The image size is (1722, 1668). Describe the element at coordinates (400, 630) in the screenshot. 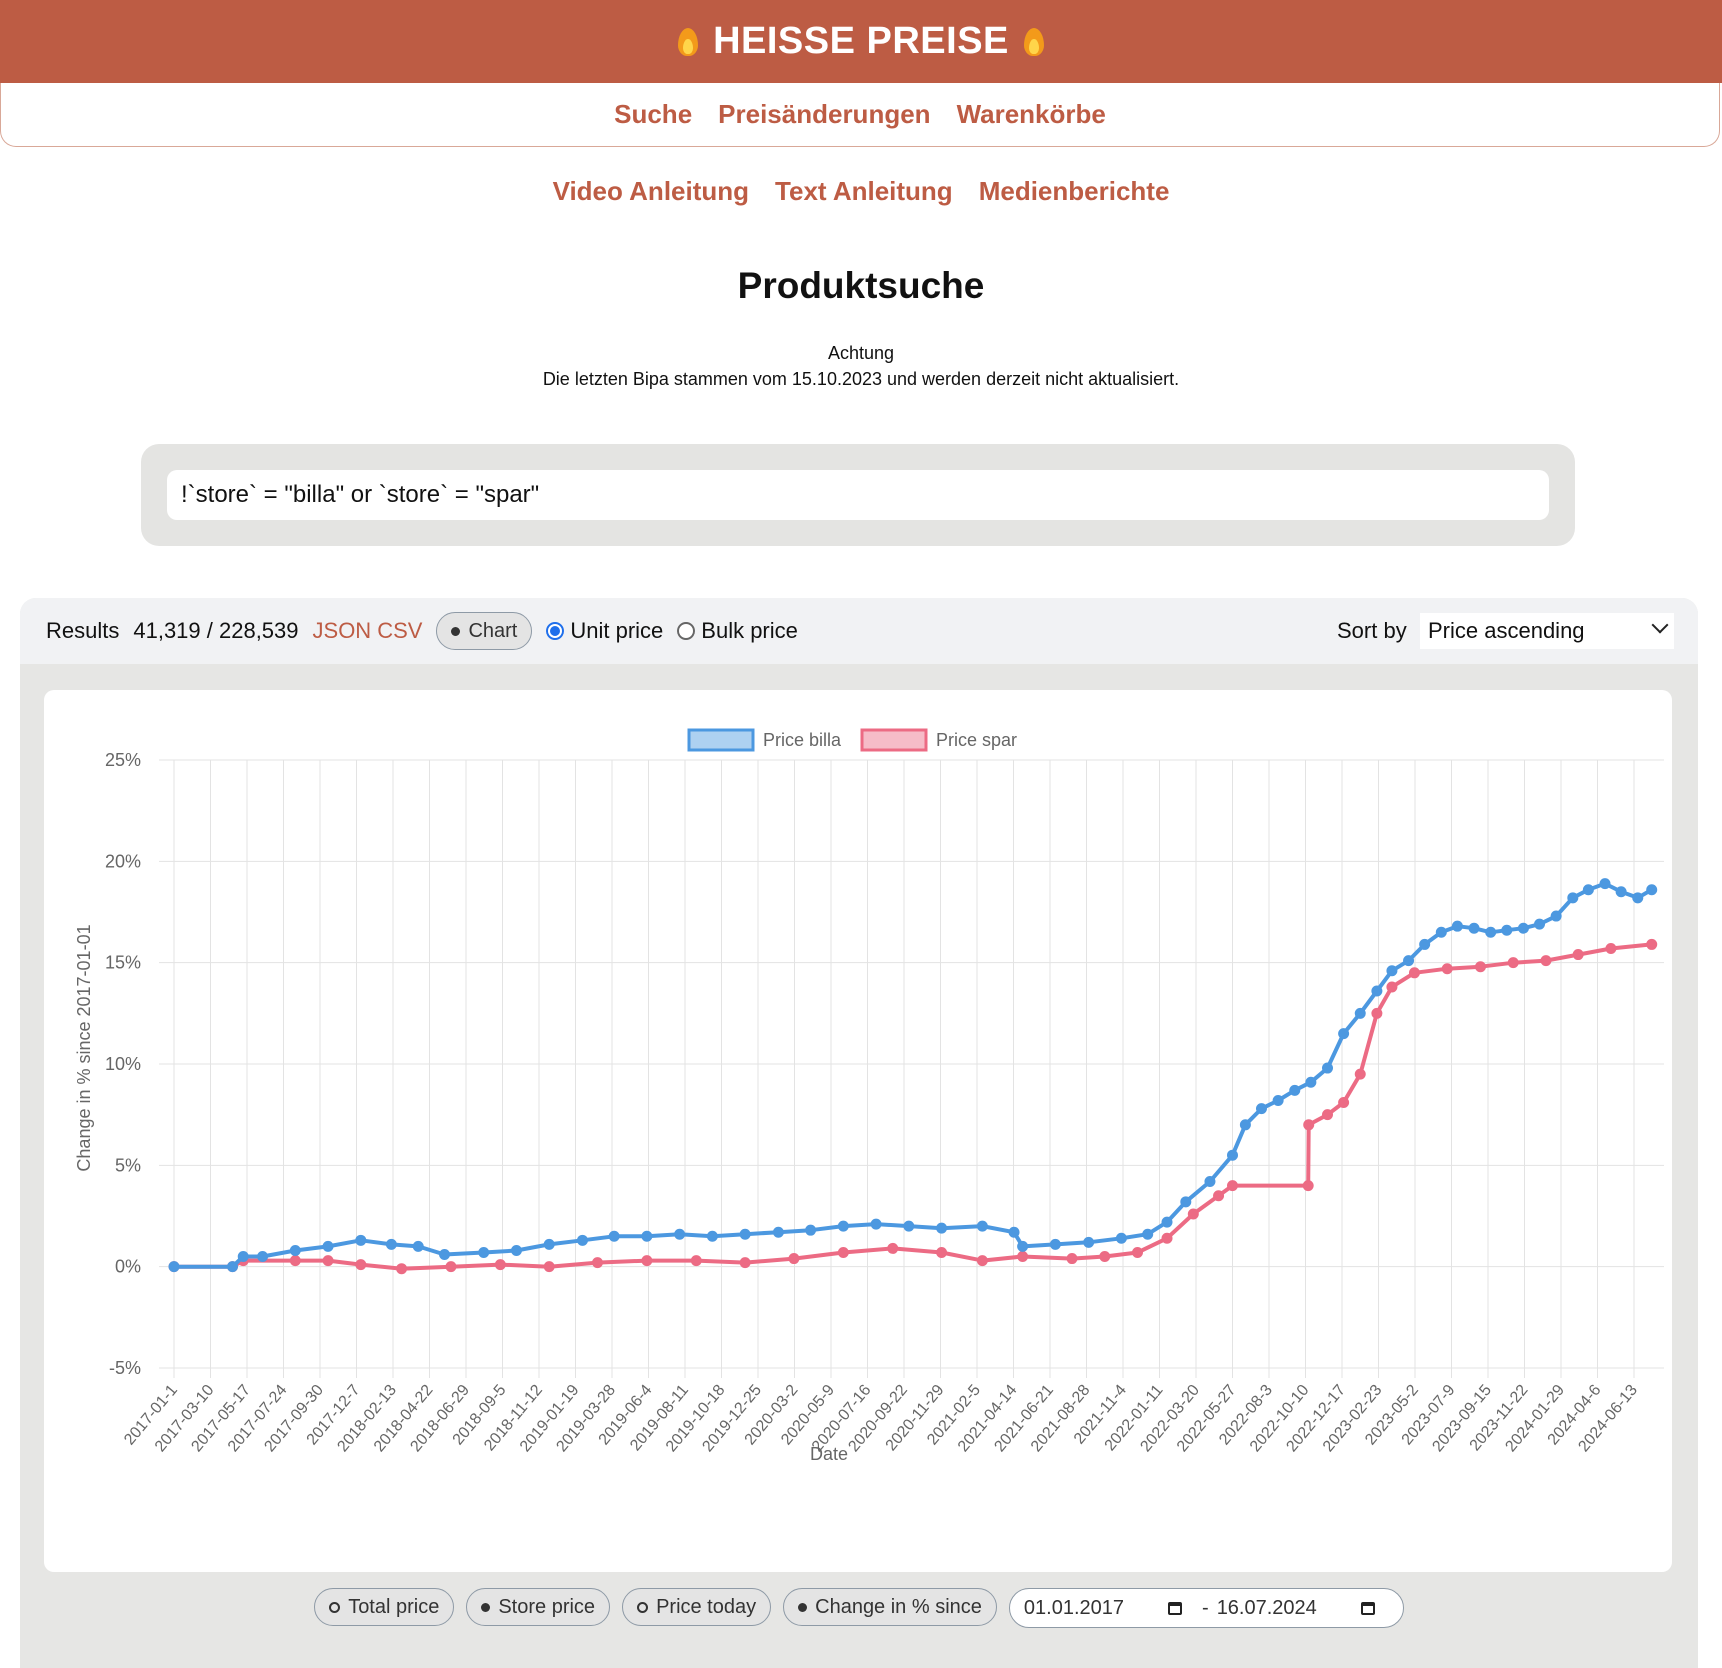

I see `csv-export-link: CSV` at that location.